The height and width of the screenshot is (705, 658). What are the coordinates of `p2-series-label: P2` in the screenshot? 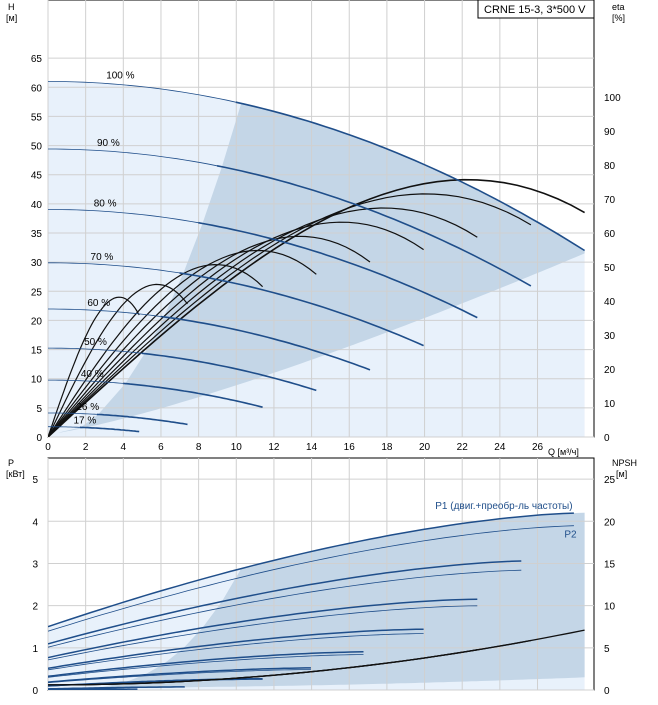 It's located at (570, 534).